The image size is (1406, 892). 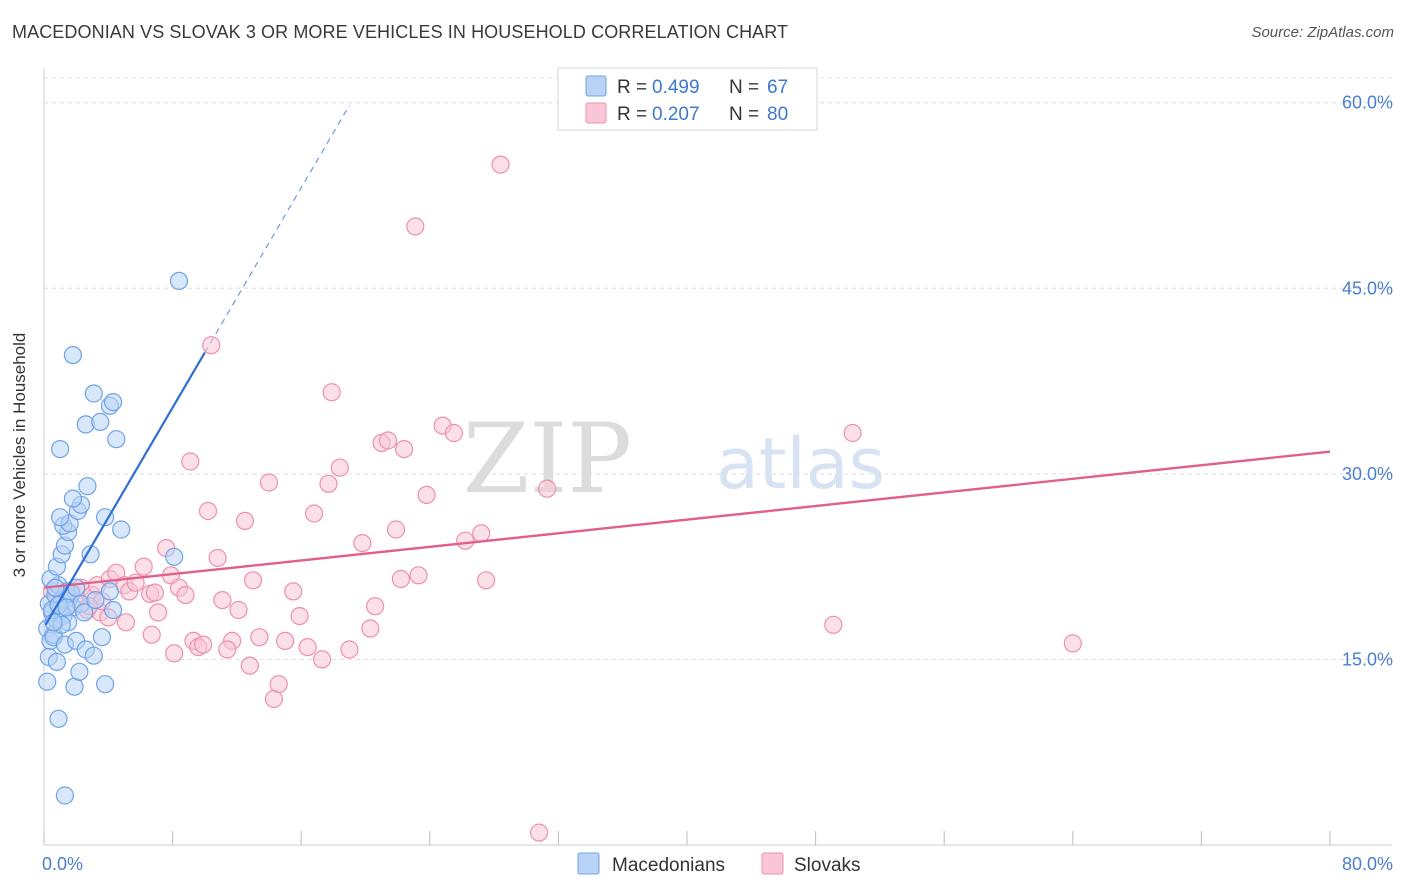 What do you see at coordinates (1367, 474) in the screenshot?
I see `y-tick-label: 30.0%` at bounding box center [1367, 474].